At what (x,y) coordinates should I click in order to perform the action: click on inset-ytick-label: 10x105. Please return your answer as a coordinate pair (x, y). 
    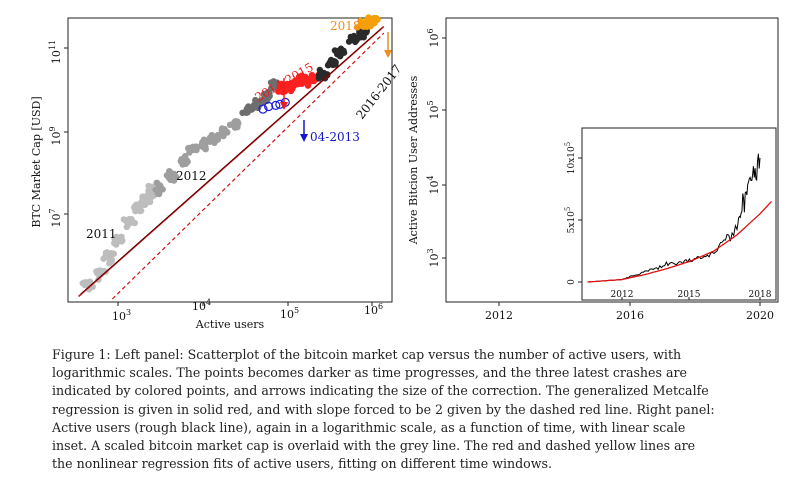
    Looking at the image, I should click on (570, 158).